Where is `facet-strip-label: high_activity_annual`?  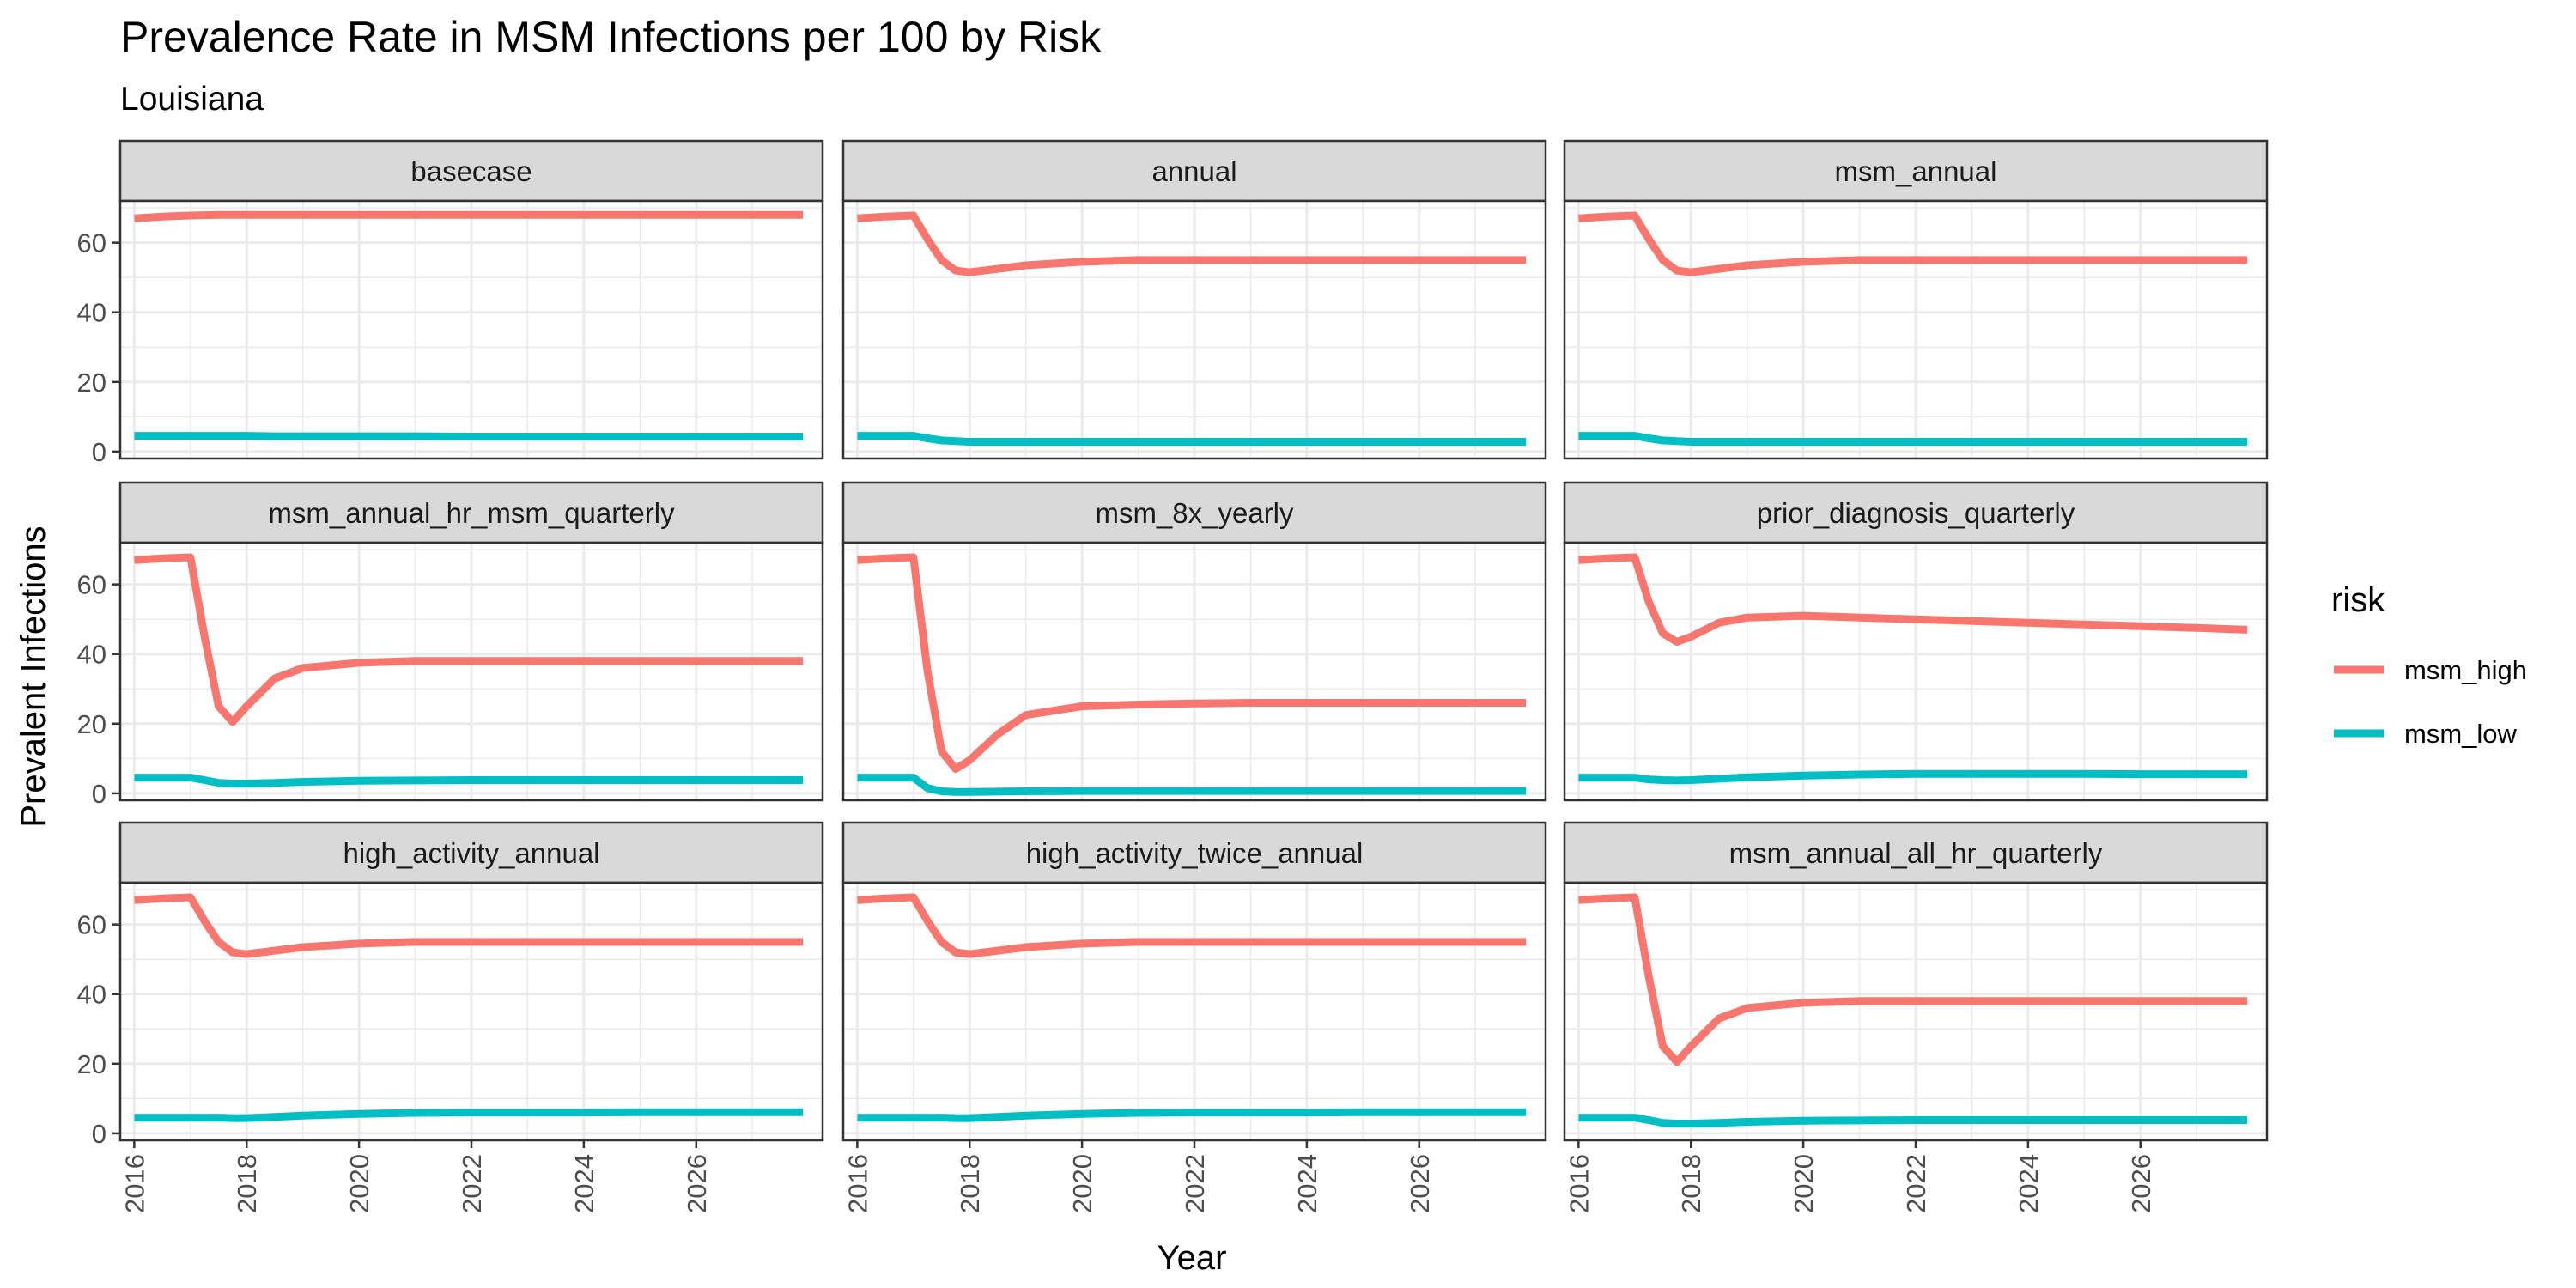
facet-strip-label: high_activity_annual is located at coordinates (471, 853).